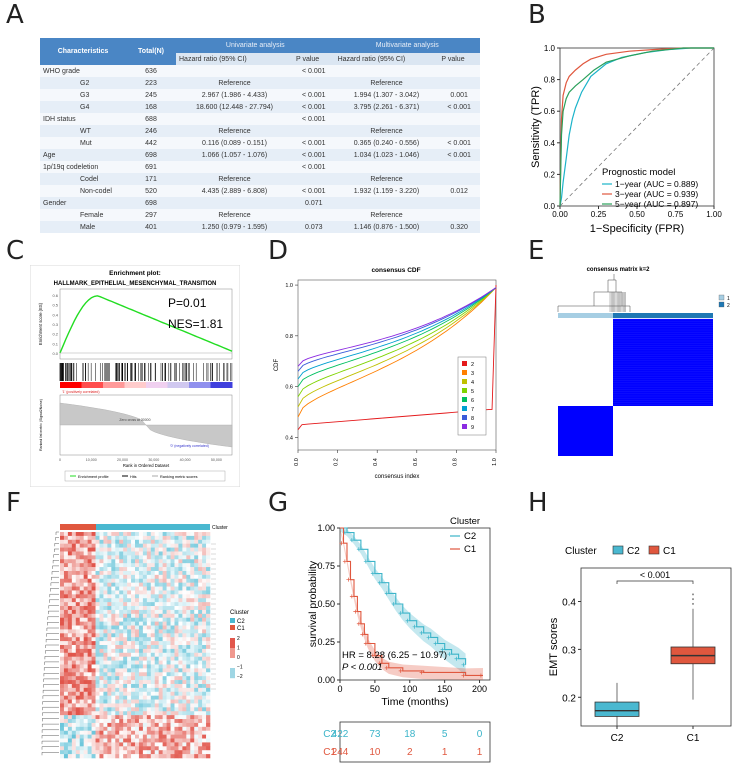  I want to click on legend-label: 4, so click(472, 383).